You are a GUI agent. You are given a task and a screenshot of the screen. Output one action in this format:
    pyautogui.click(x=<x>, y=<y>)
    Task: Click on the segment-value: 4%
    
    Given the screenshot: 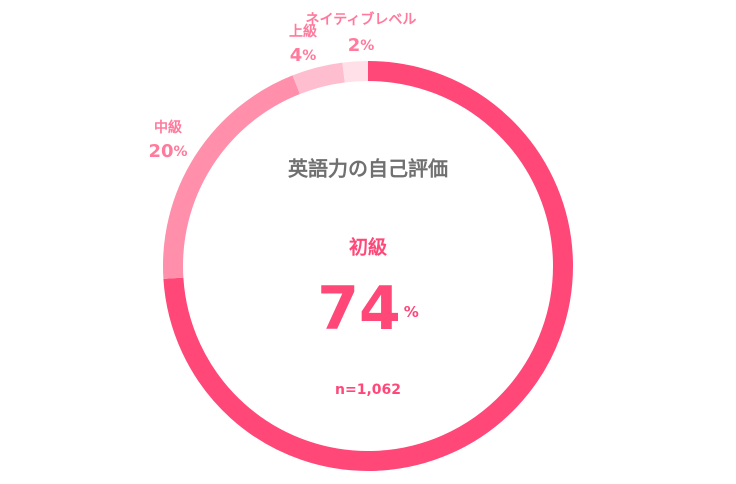 What is the action you would take?
    pyautogui.click(x=303, y=55)
    